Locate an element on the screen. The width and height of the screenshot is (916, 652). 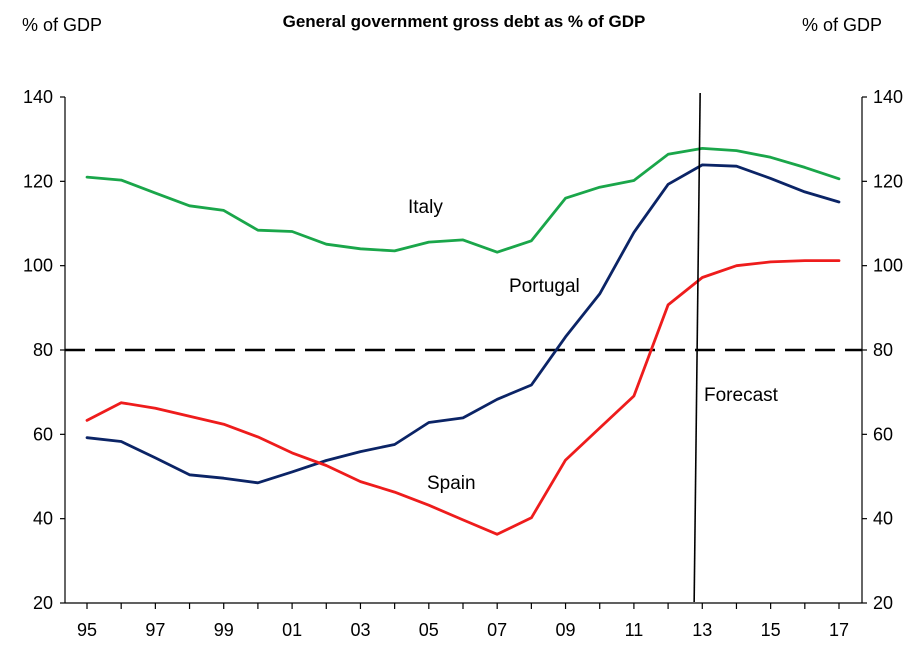
x-tick-label: 09 is located at coordinates (566, 630).